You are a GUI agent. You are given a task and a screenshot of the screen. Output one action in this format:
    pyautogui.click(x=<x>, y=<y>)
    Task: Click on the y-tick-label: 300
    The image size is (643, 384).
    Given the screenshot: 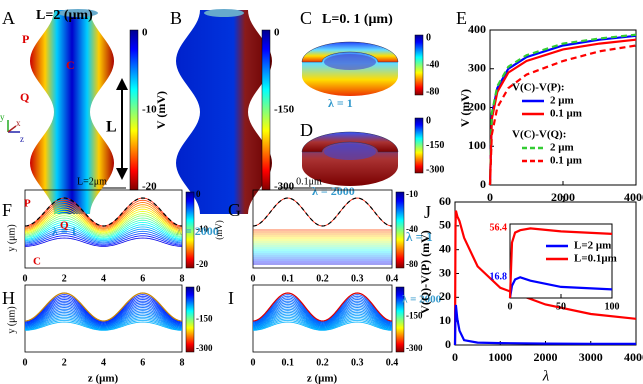 What is the action you would take?
    pyautogui.click(x=477, y=68)
    